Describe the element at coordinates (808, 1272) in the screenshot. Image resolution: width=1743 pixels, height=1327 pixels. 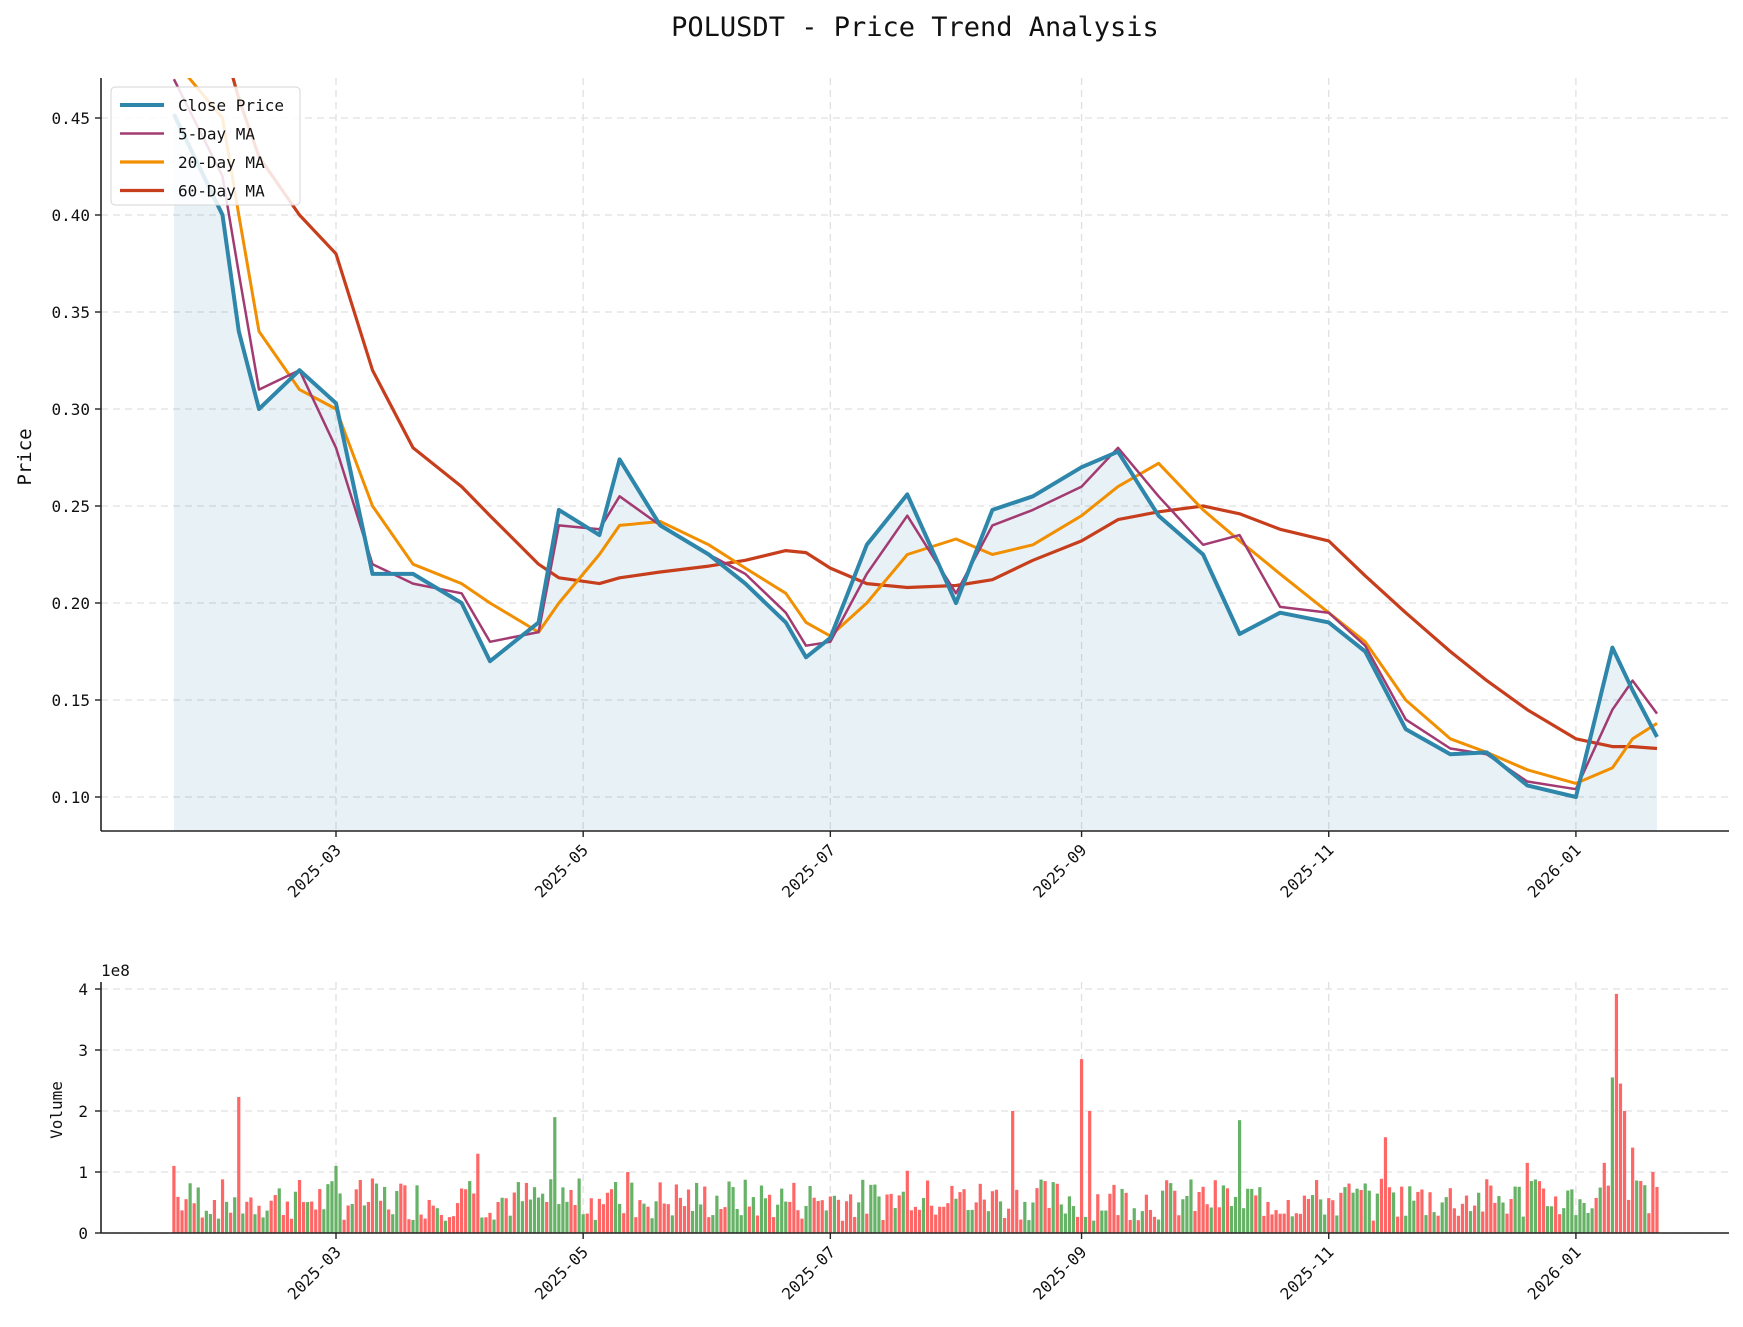
I see `x-tick-label: 2025-07` at that location.